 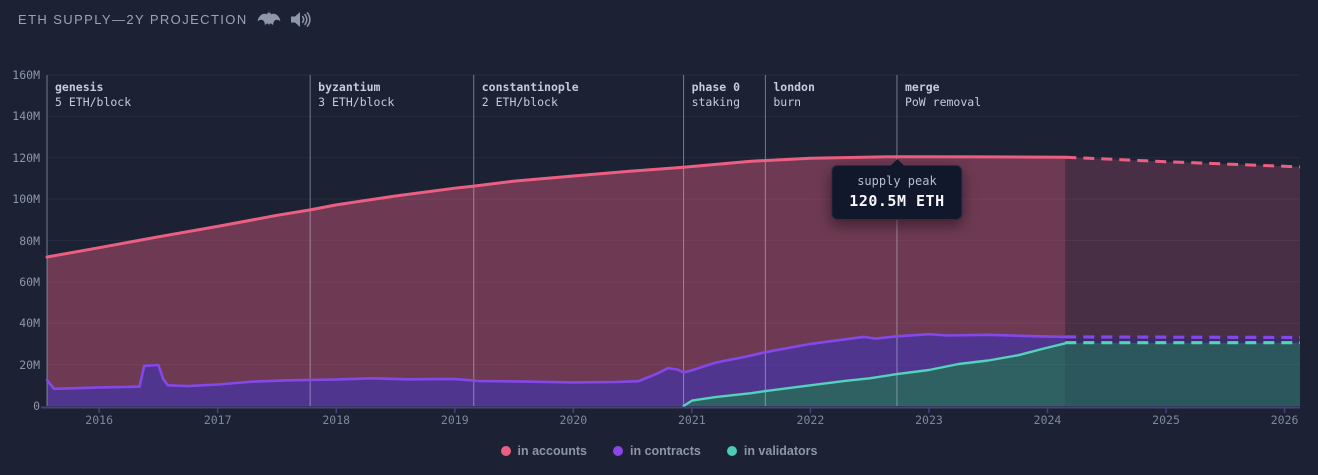 I want to click on legend-item-in-contracts: in contracts, so click(x=656, y=451).